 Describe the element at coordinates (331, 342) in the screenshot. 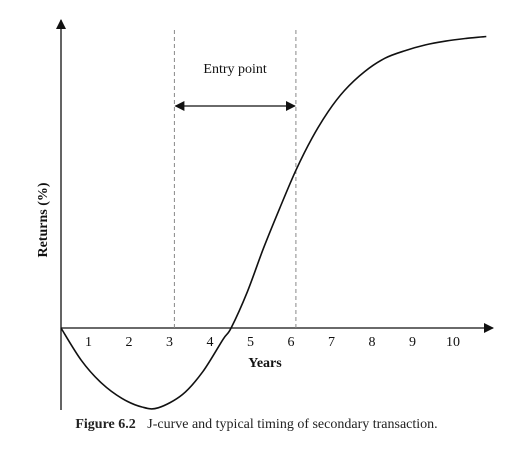

I see `x-tick-label: 7` at that location.